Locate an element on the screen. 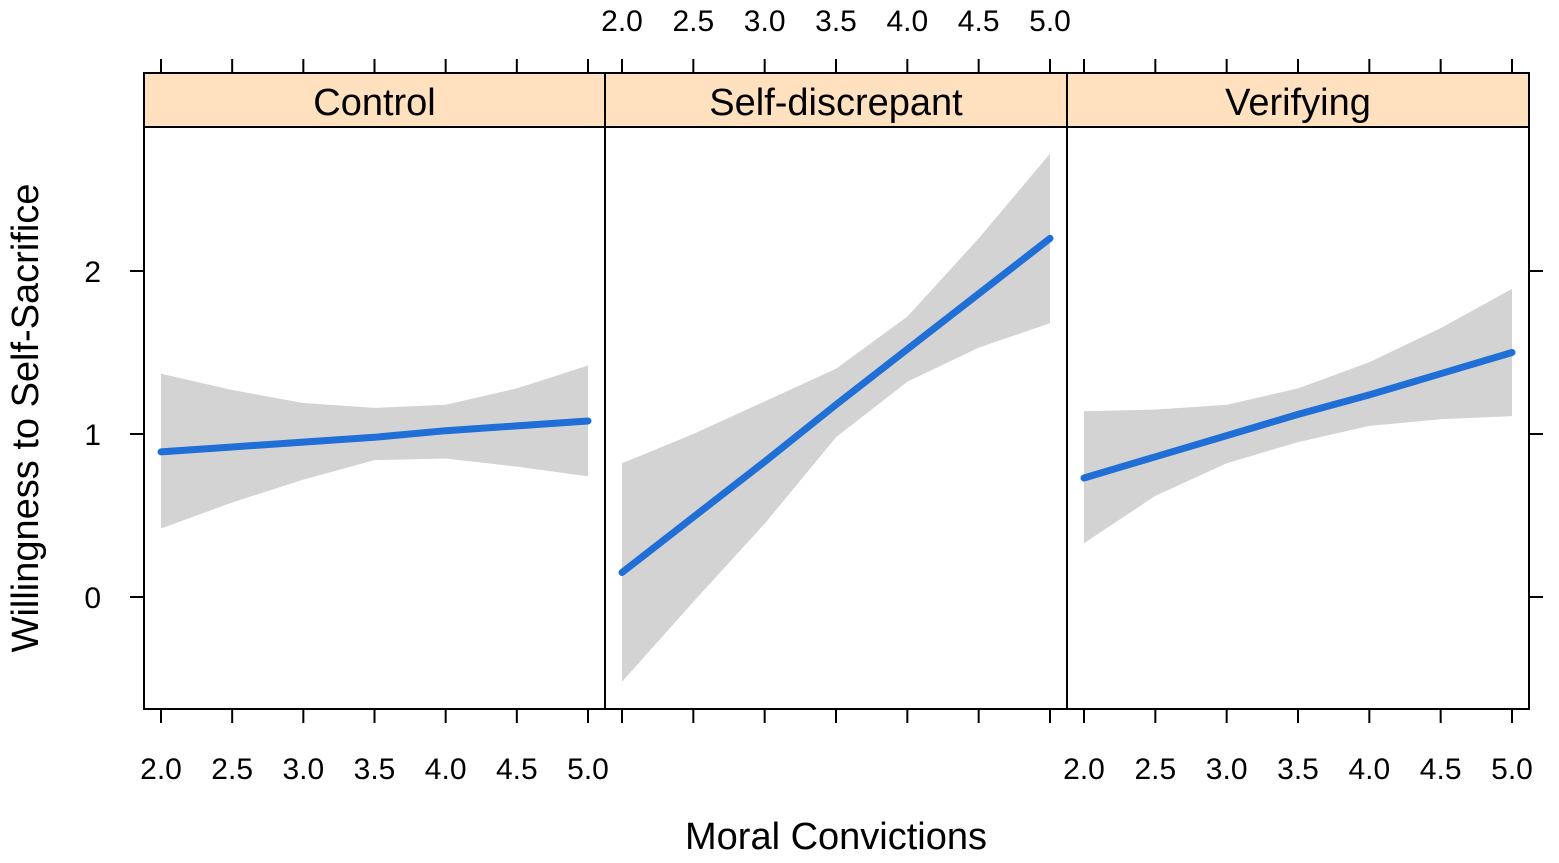  confidence-band is located at coordinates (374, 447).